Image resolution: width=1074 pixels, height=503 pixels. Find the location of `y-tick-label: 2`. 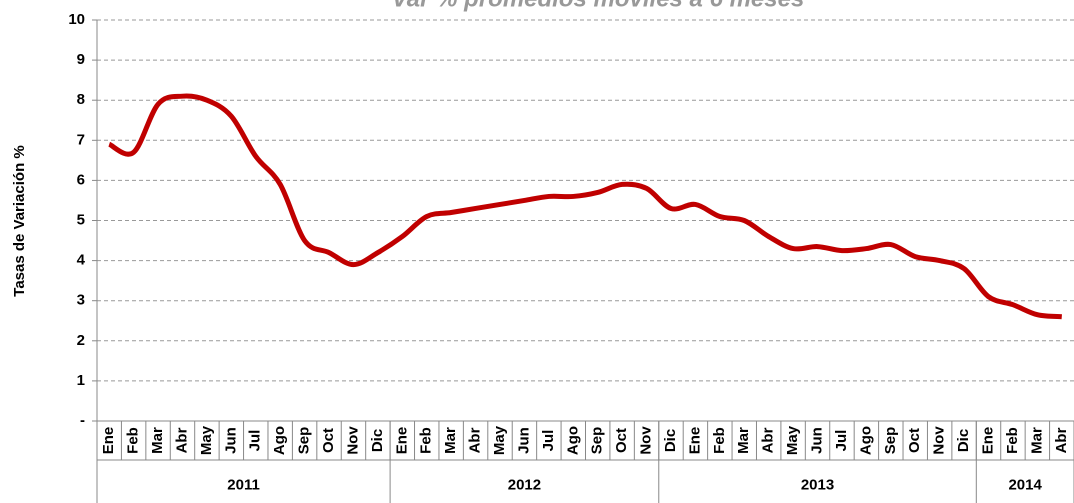

y-tick-label: 2 is located at coordinates (81, 340).